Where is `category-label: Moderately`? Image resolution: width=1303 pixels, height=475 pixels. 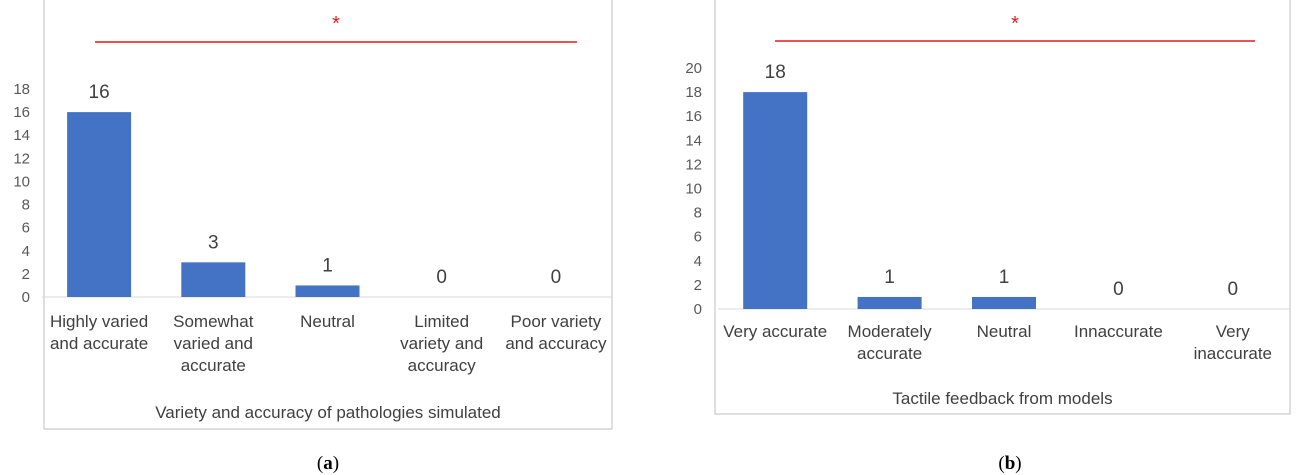 category-label: Moderately is located at coordinates (890, 331).